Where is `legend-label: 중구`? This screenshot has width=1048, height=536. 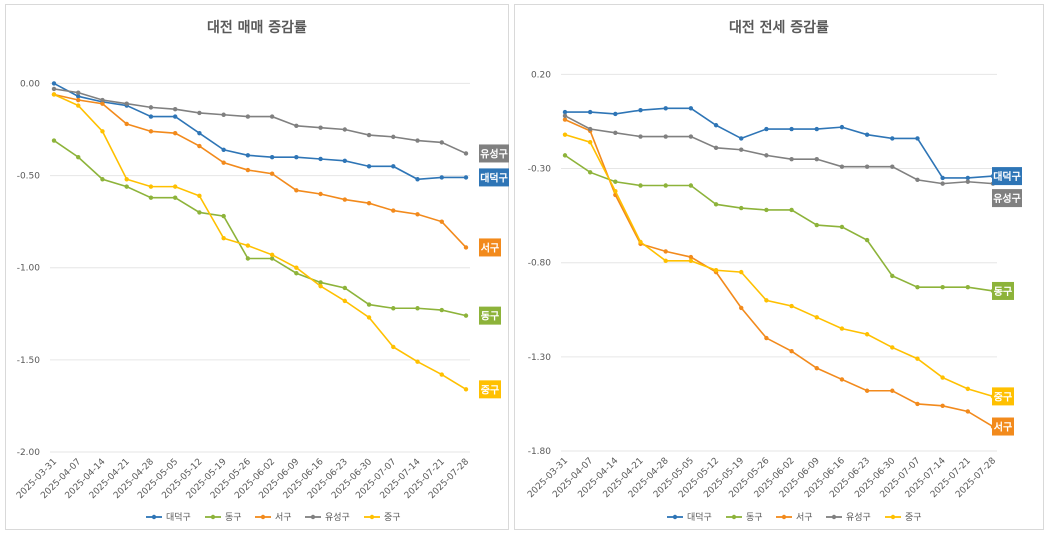
legend-label: 중구 is located at coordinates (913, 517).